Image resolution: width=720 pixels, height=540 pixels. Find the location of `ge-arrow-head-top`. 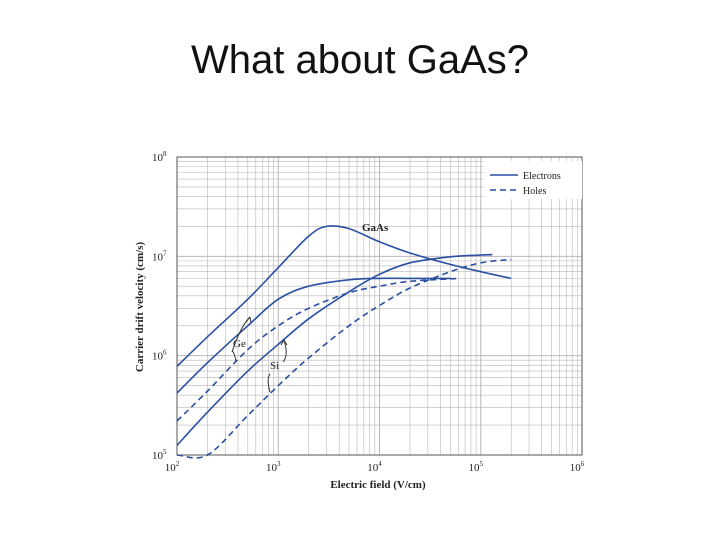

ge-arrow-head-top is located at coordinates (248, 320).